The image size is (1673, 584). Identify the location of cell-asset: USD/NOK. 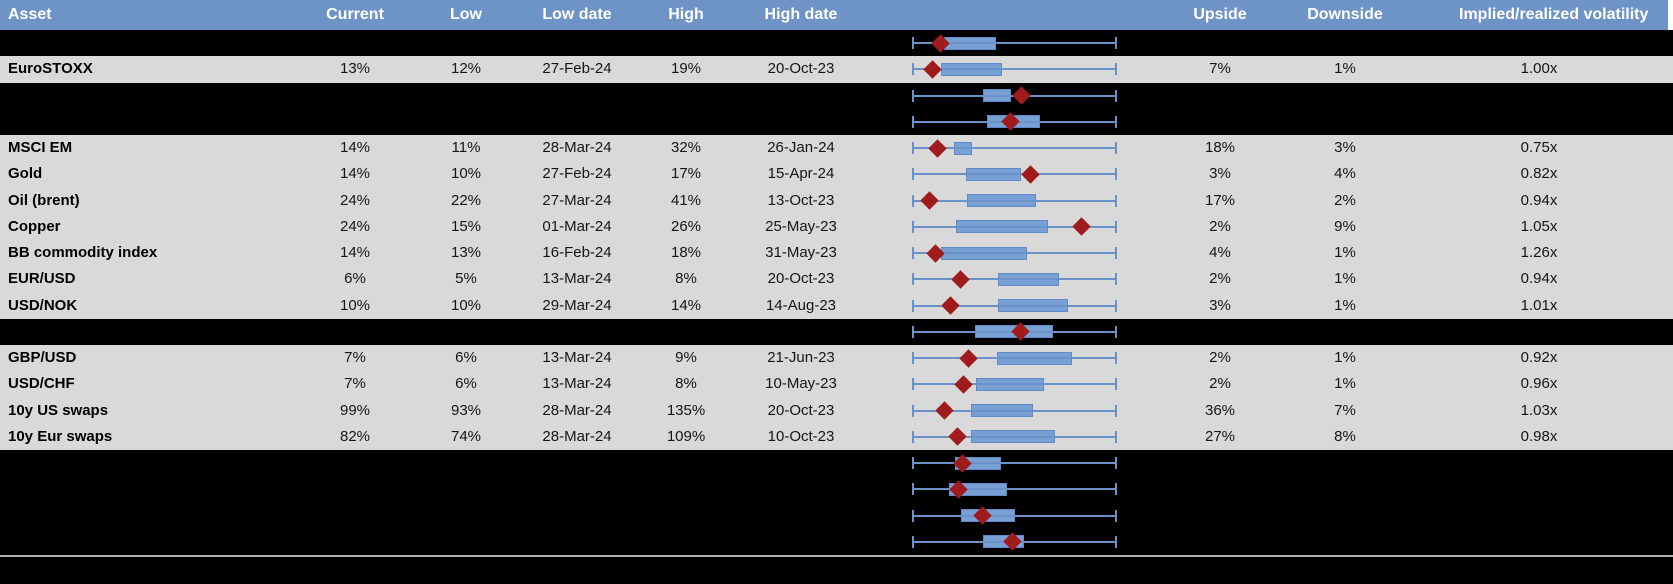
(43, 305).